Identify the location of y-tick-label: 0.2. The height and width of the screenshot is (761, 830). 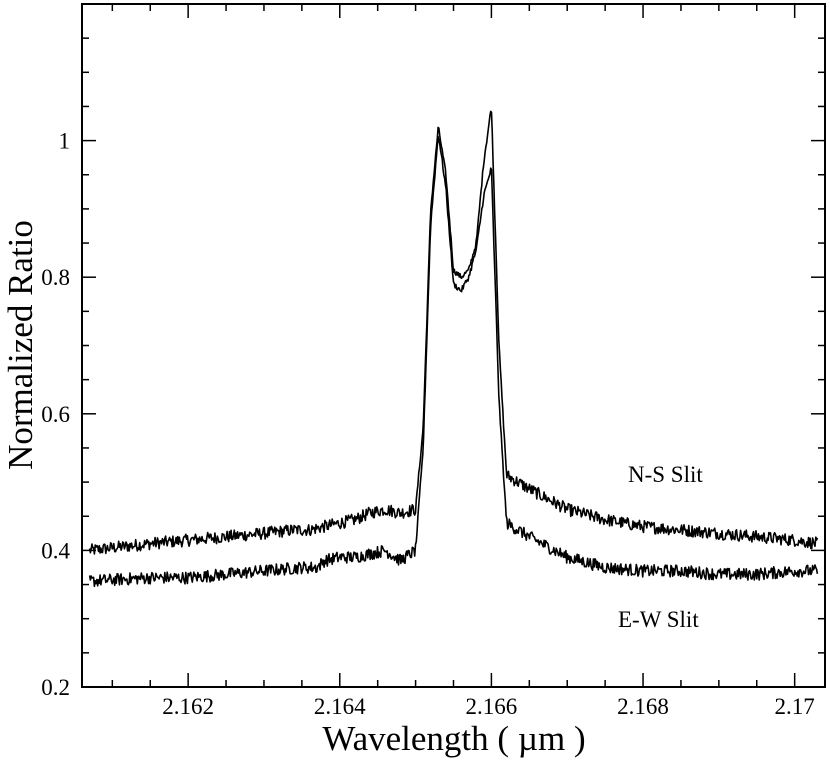
(55, 687).